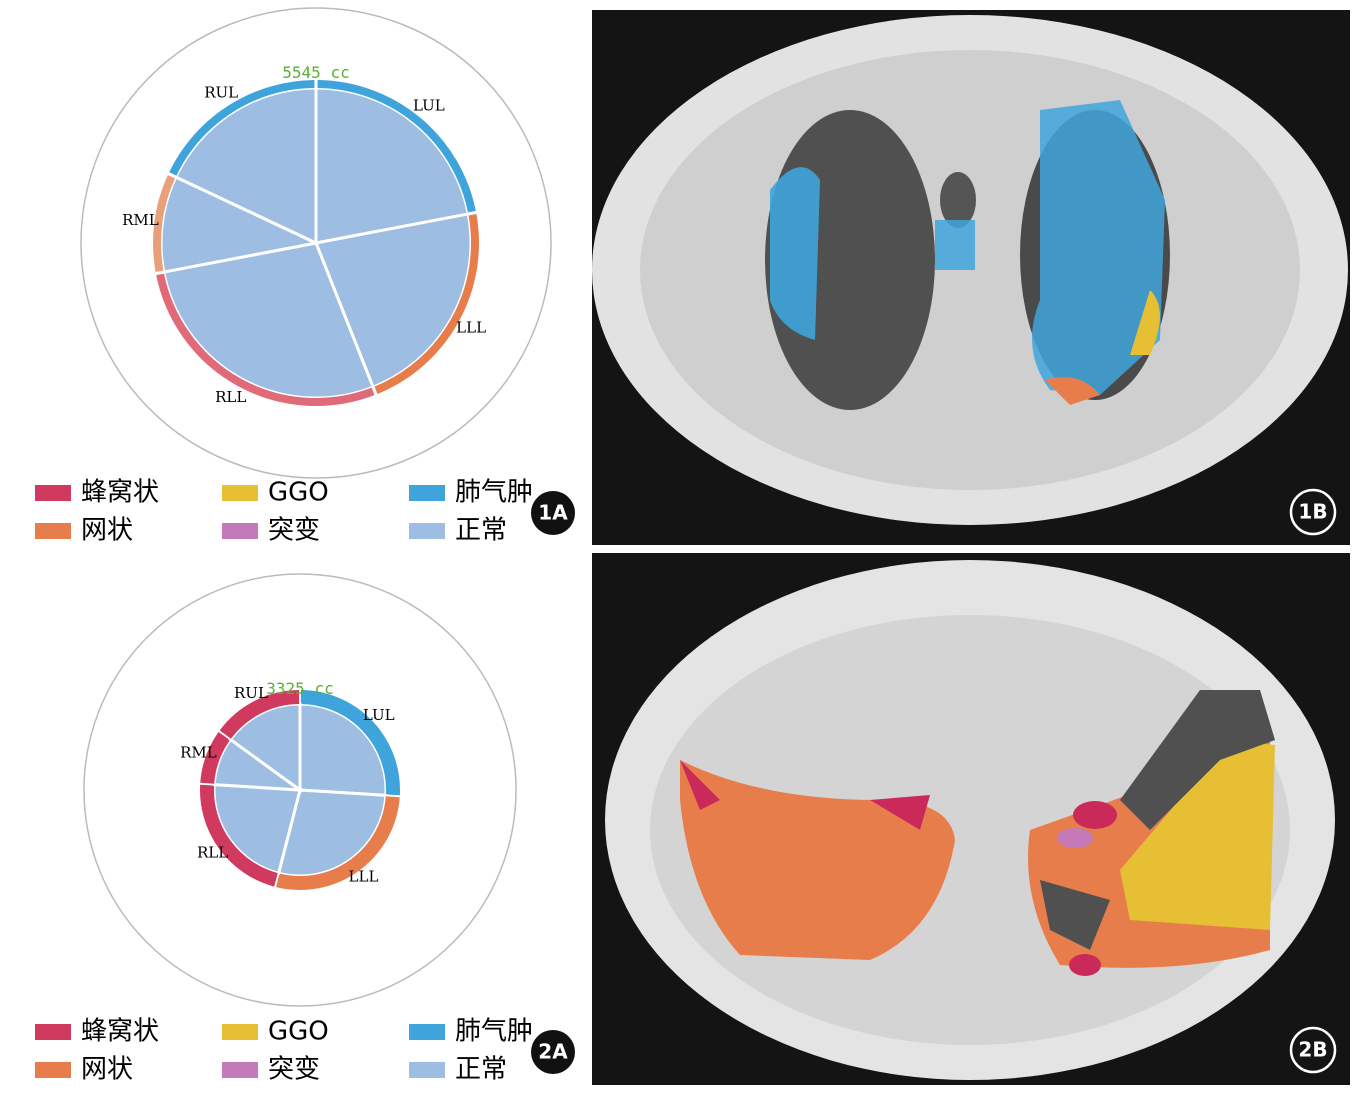 Image resolution: width=1358 pixels, height=1094 pixels. I want to click on panel-label: 2B, so click(1312, 1050).